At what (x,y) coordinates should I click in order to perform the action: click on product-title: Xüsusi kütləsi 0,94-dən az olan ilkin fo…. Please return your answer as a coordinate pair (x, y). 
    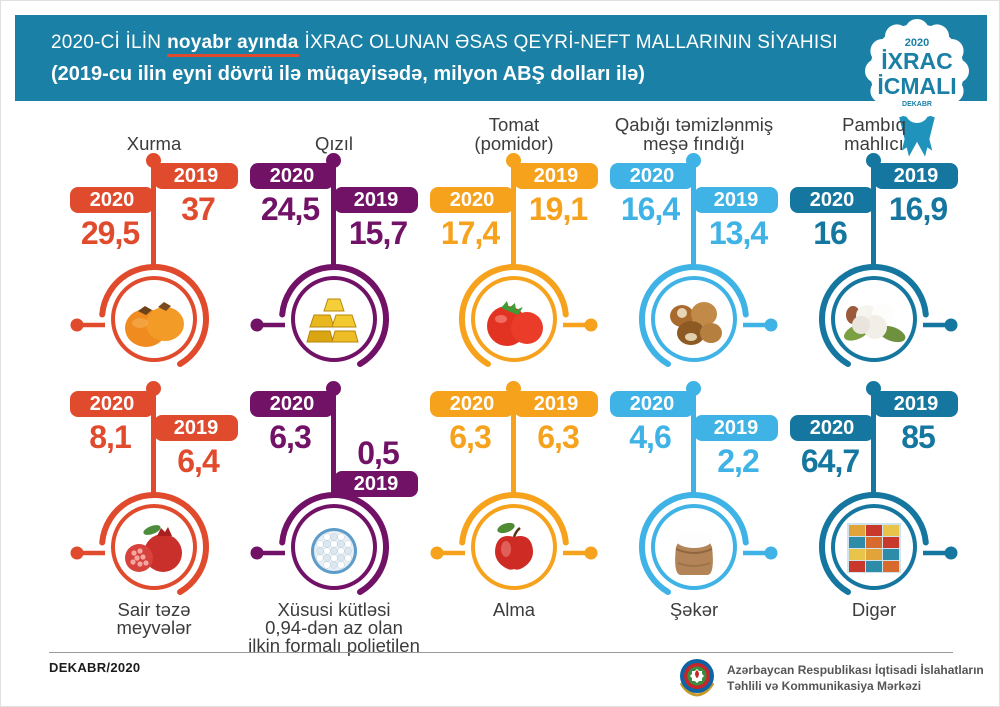
    Looking at the image, I should click on (334, 627).